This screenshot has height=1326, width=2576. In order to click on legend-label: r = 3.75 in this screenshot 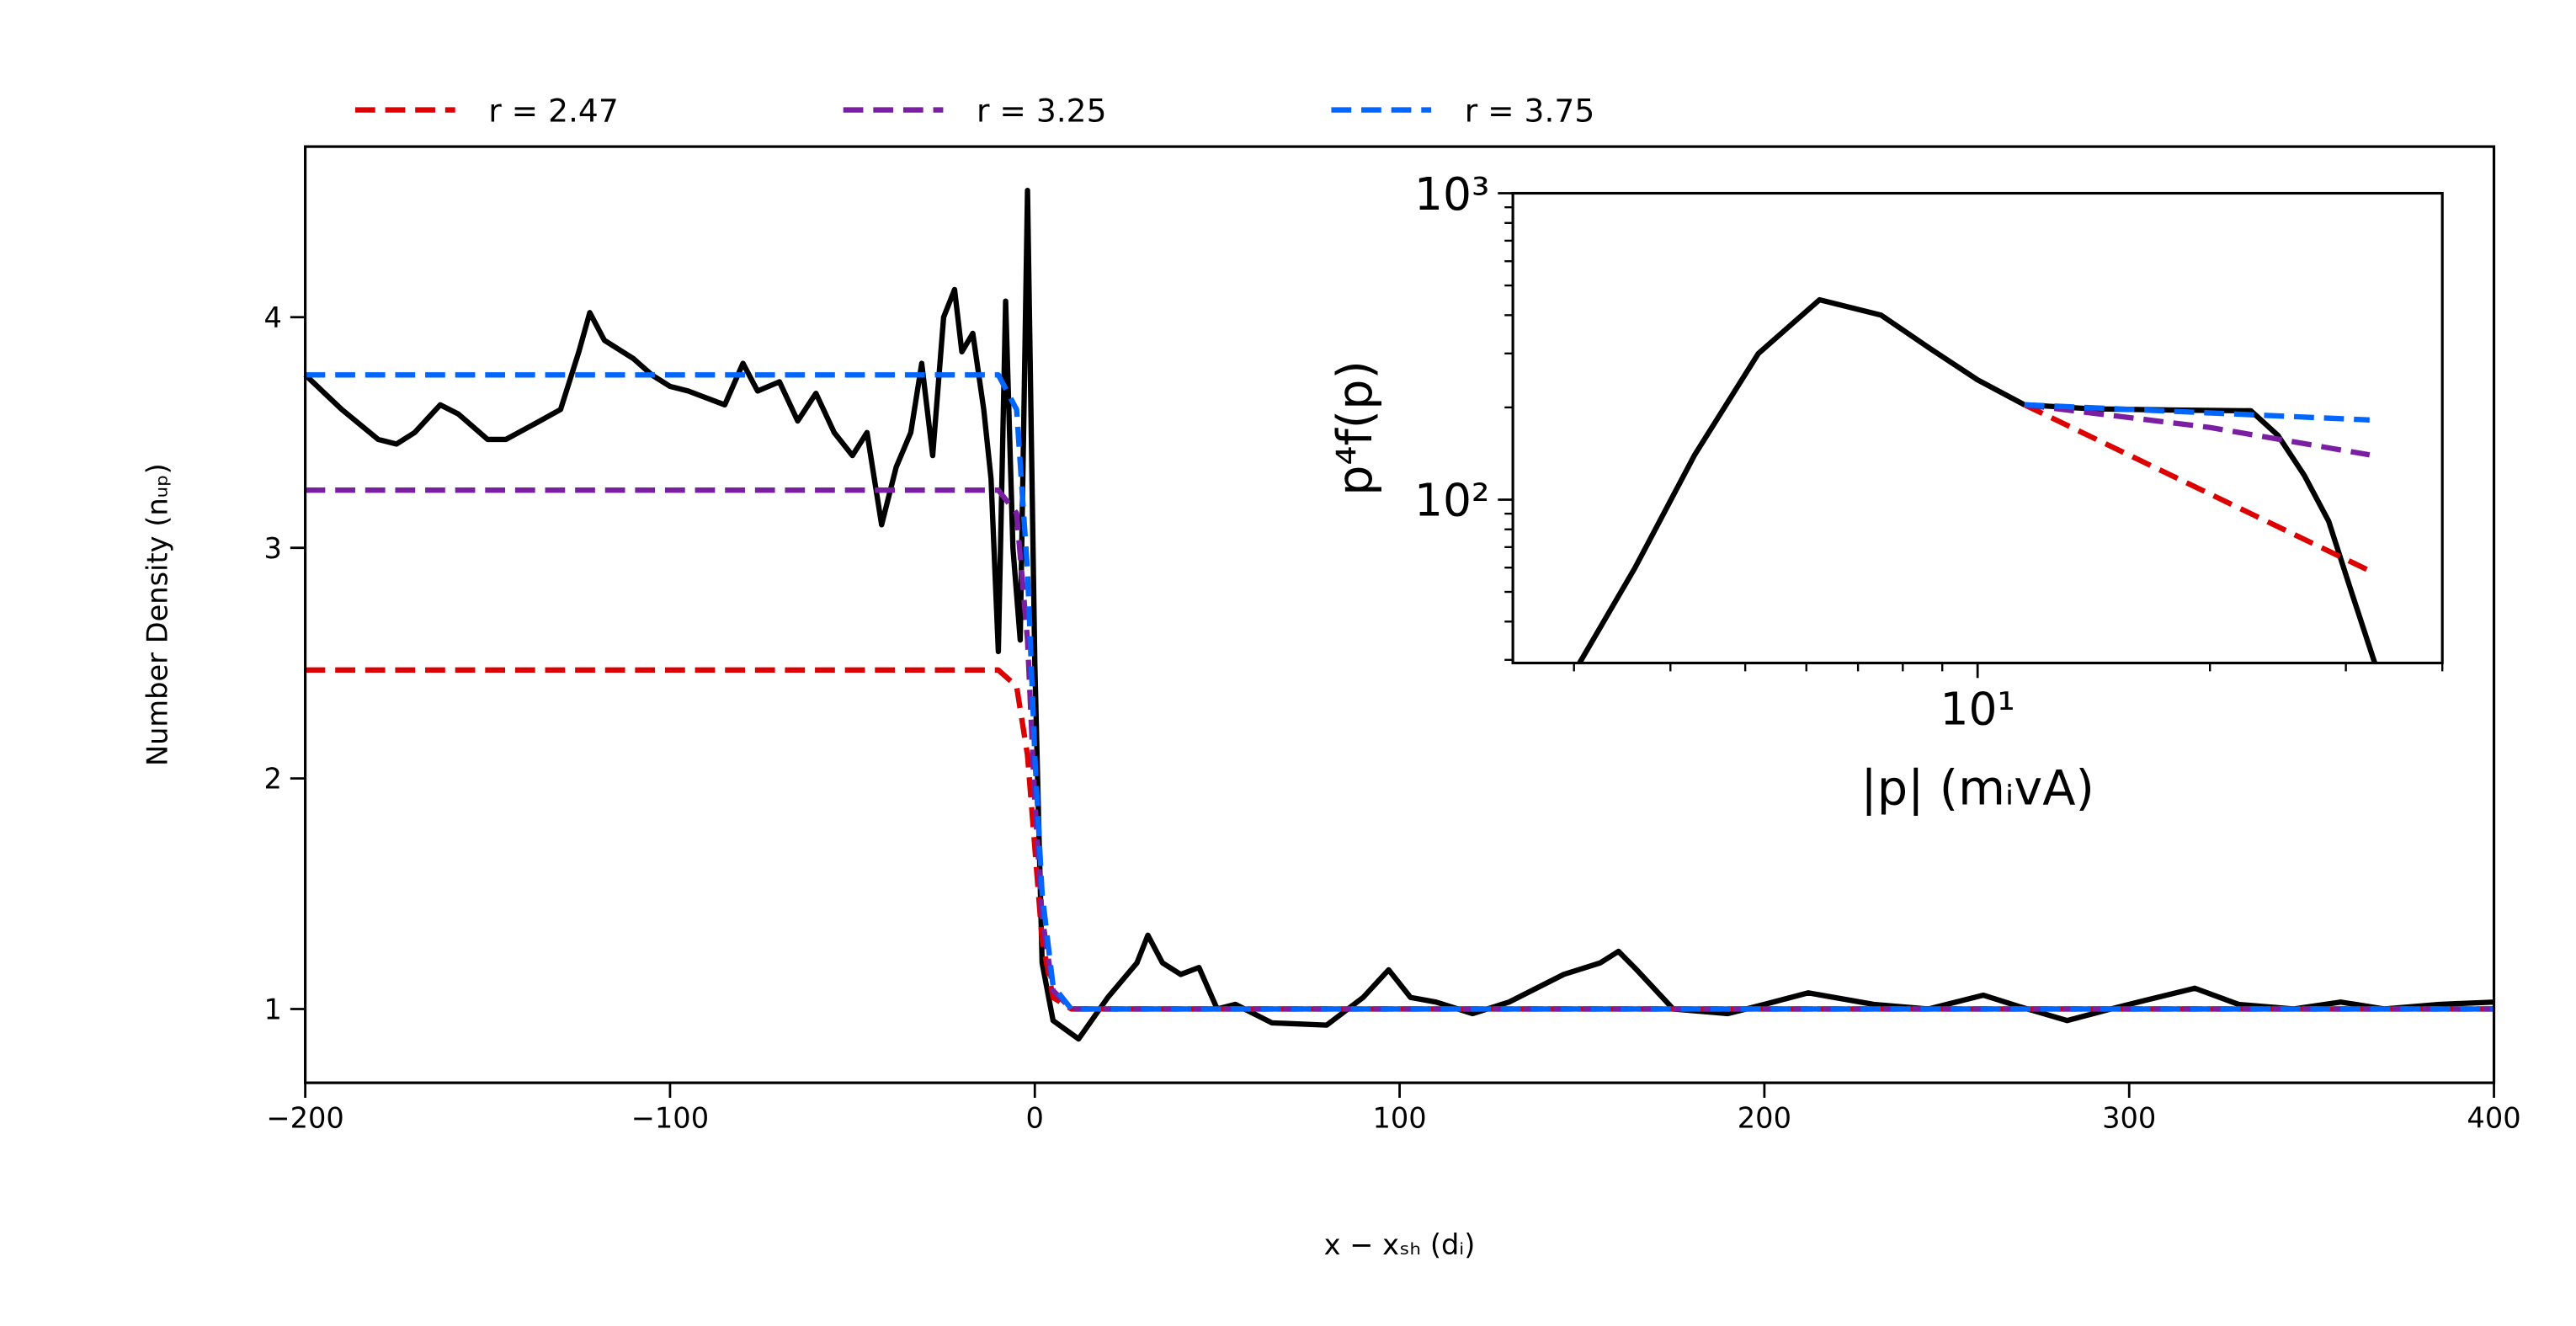, I will do `click(1530, 110)`.